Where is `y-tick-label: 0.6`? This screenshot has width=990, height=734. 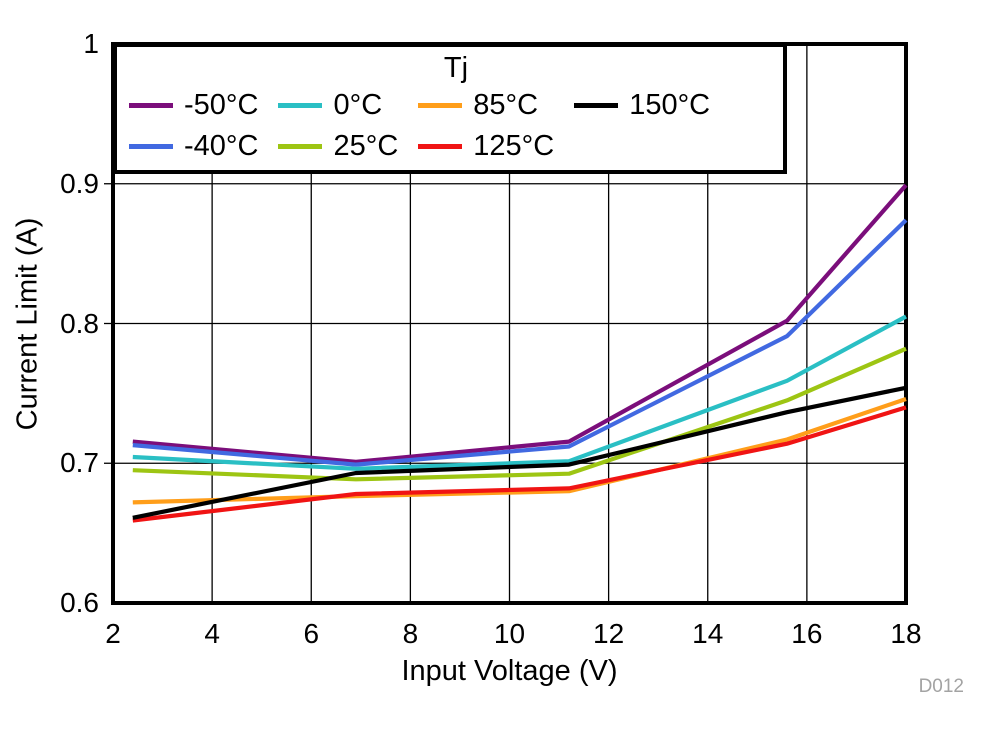
y-tick-label: 0.6 is located at coordinates (79, 602).